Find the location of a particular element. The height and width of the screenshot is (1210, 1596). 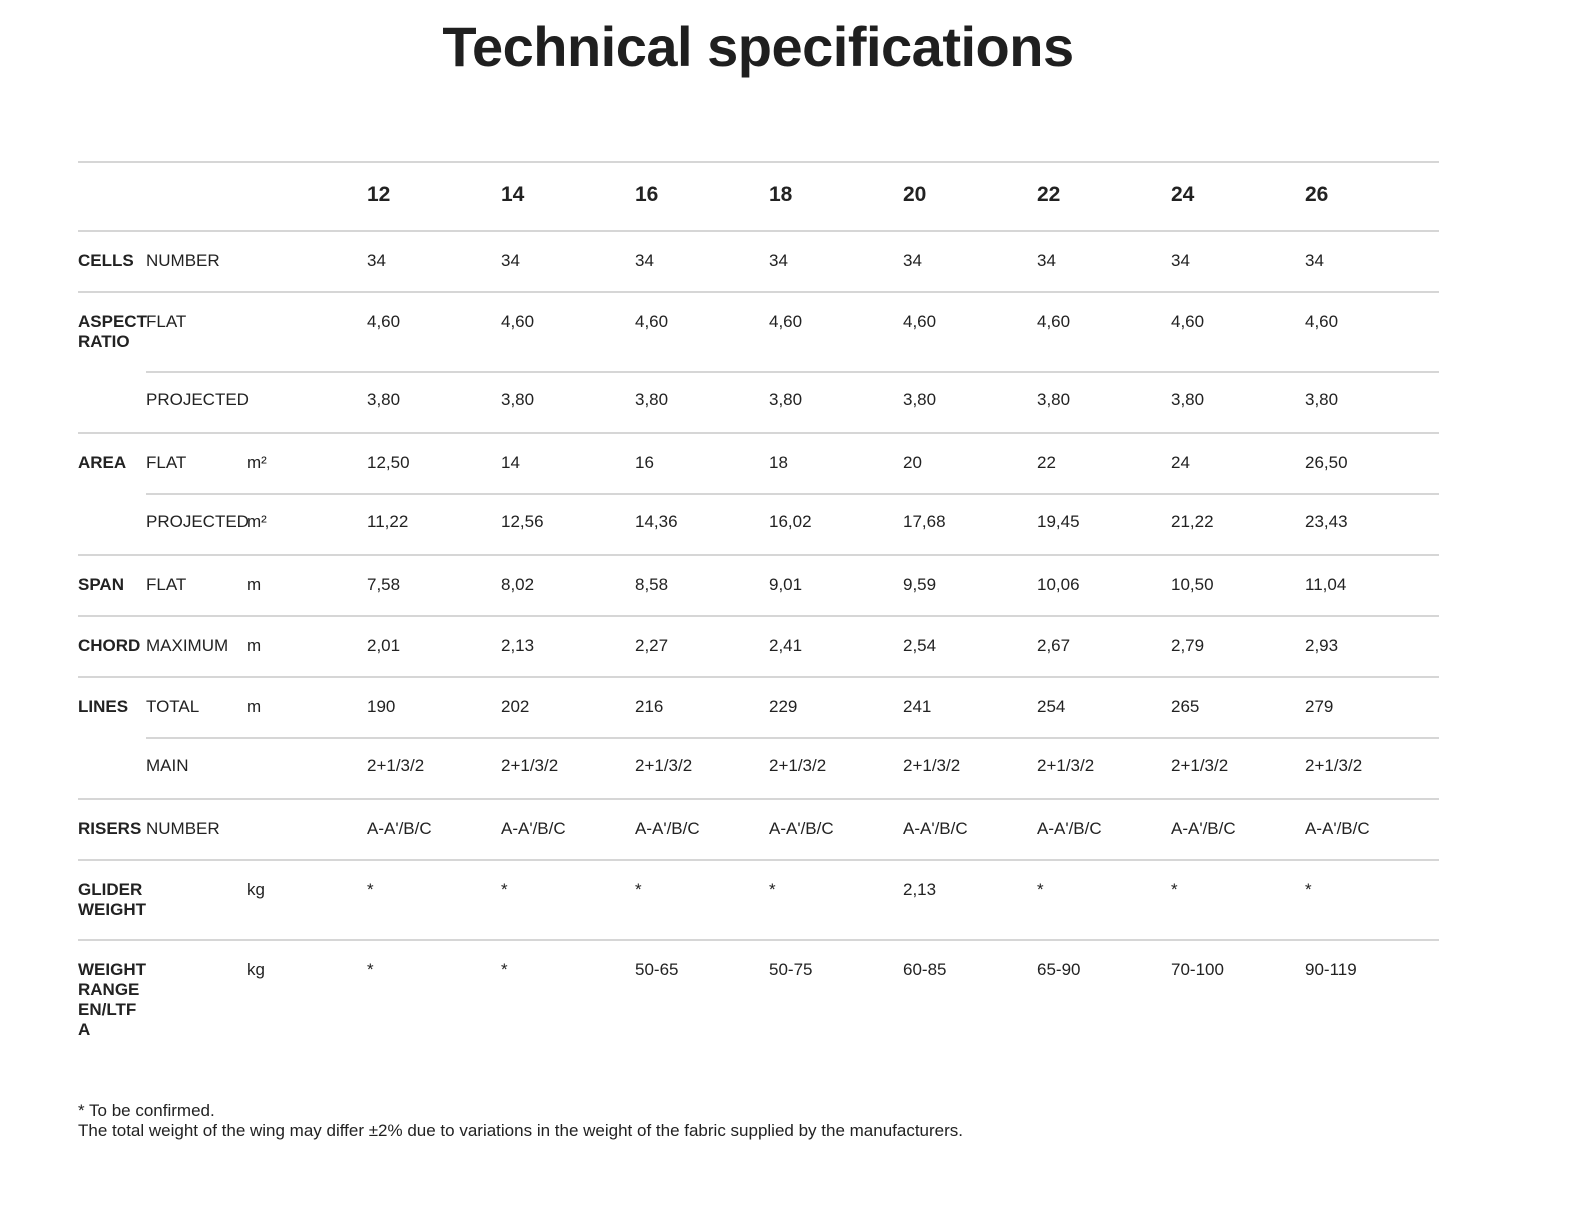

row-group-label: CHORD is located at coordinates (109, 645).